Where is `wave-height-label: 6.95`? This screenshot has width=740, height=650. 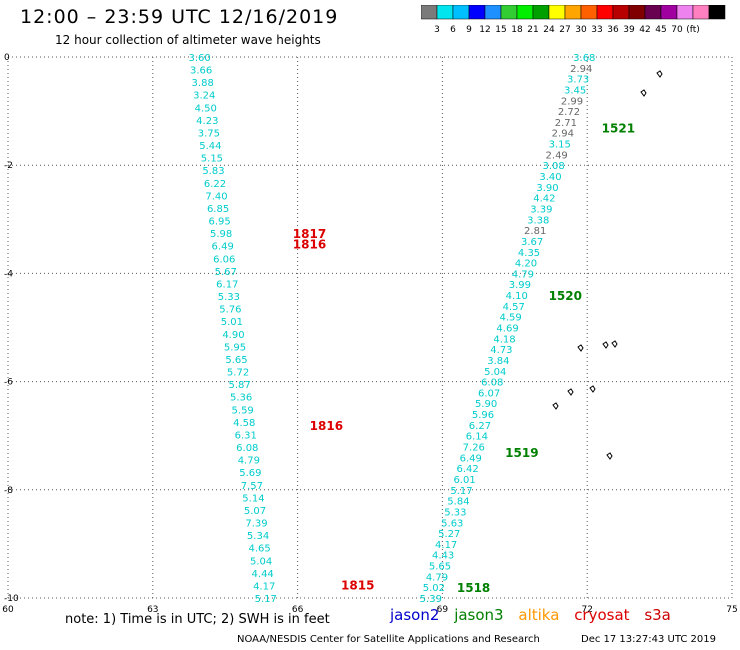
wave-height-label: 6.95 is located at coordinates (219, 222).